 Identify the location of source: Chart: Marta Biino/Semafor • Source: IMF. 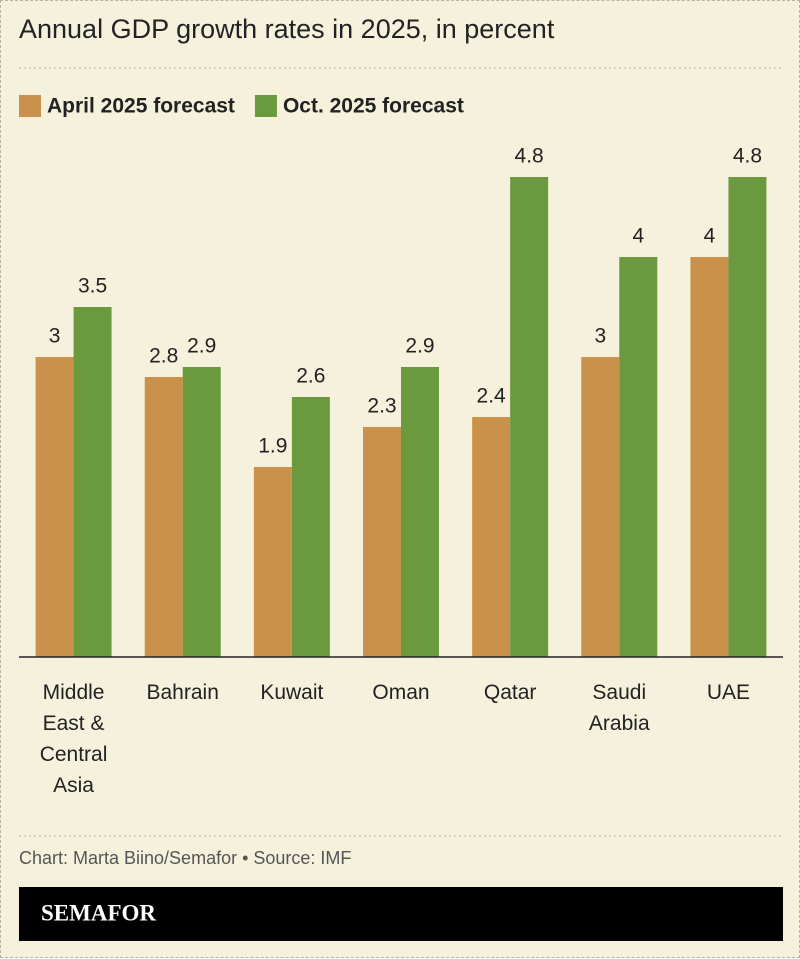
(185, 858).